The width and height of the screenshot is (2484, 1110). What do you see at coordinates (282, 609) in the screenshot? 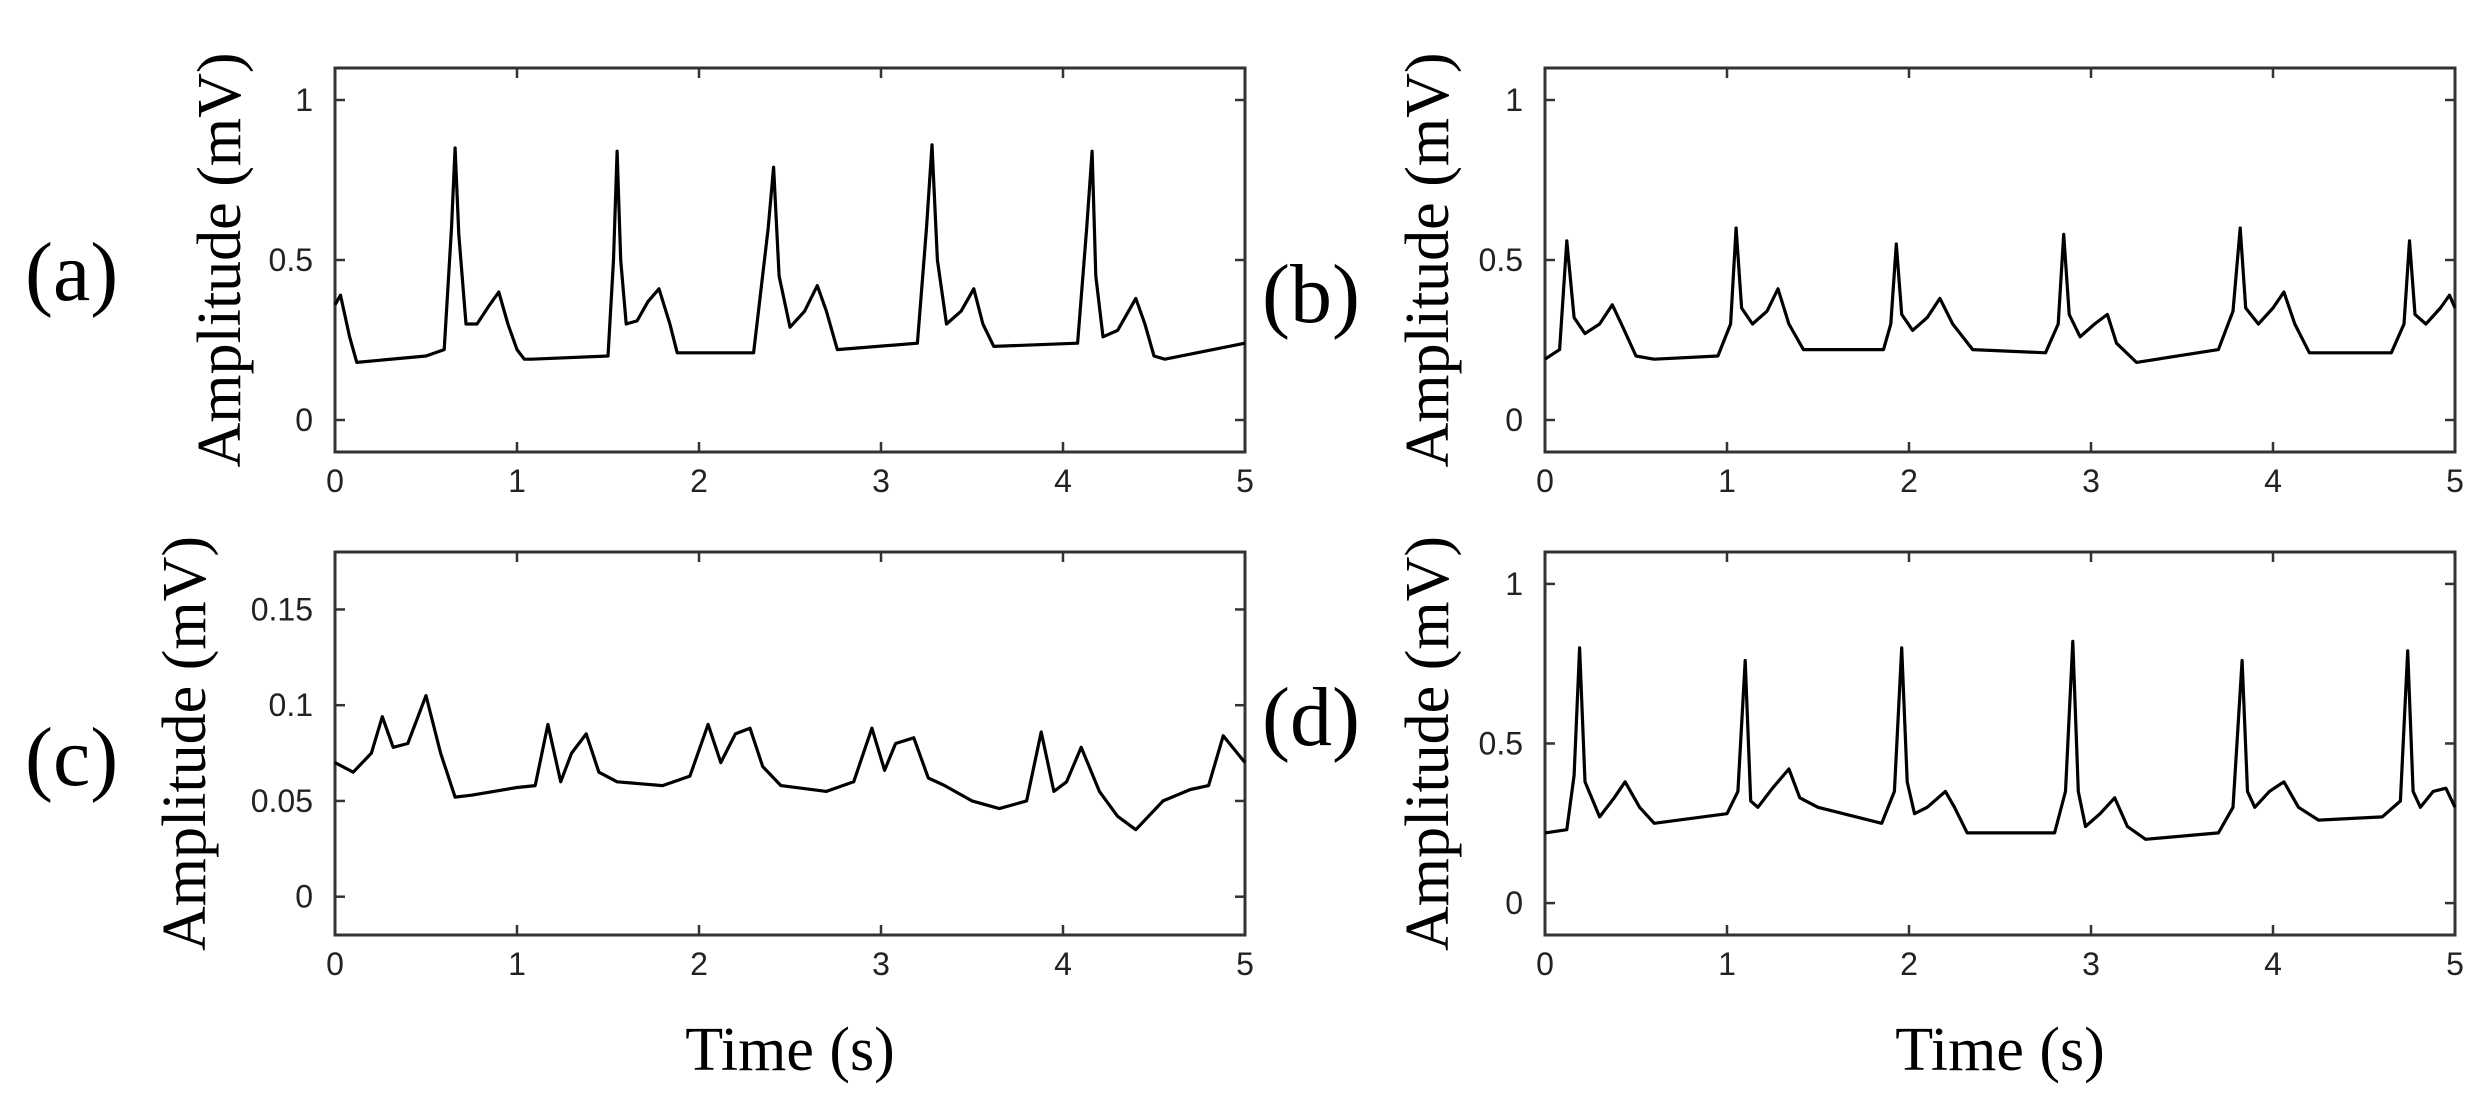
I see `y-tick-label: 0.15` at bounding box center [282, 609].